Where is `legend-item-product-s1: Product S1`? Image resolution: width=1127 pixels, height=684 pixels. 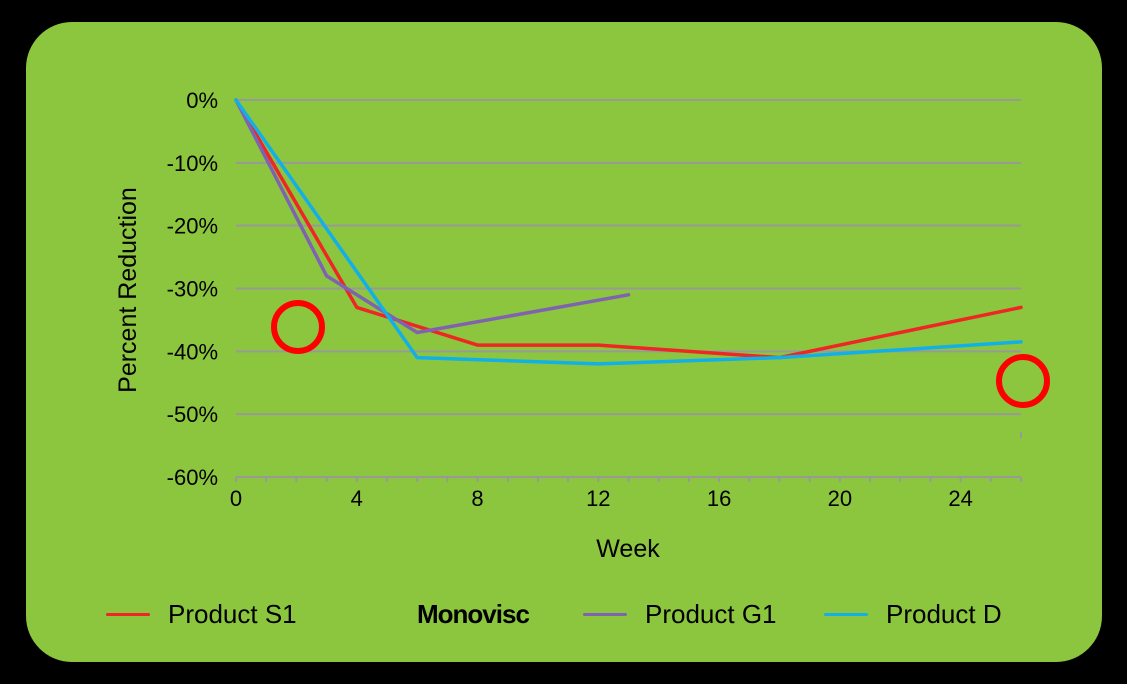
legend-item-product-s1: Product S1 is located at coordinates (201, 614).